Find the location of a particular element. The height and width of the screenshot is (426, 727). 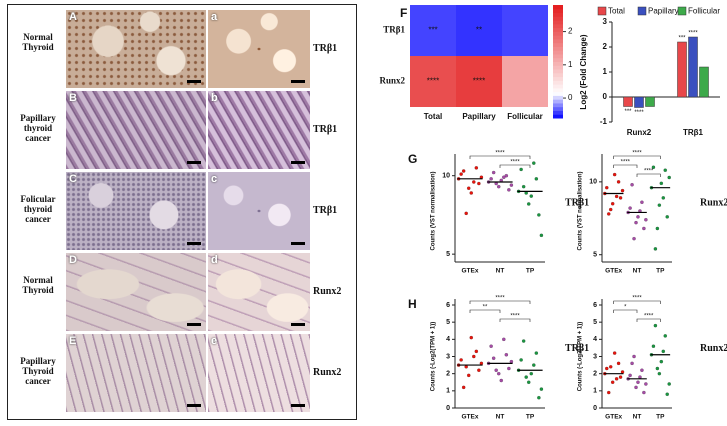

legend-swatch is located at coordinates (682, 11).